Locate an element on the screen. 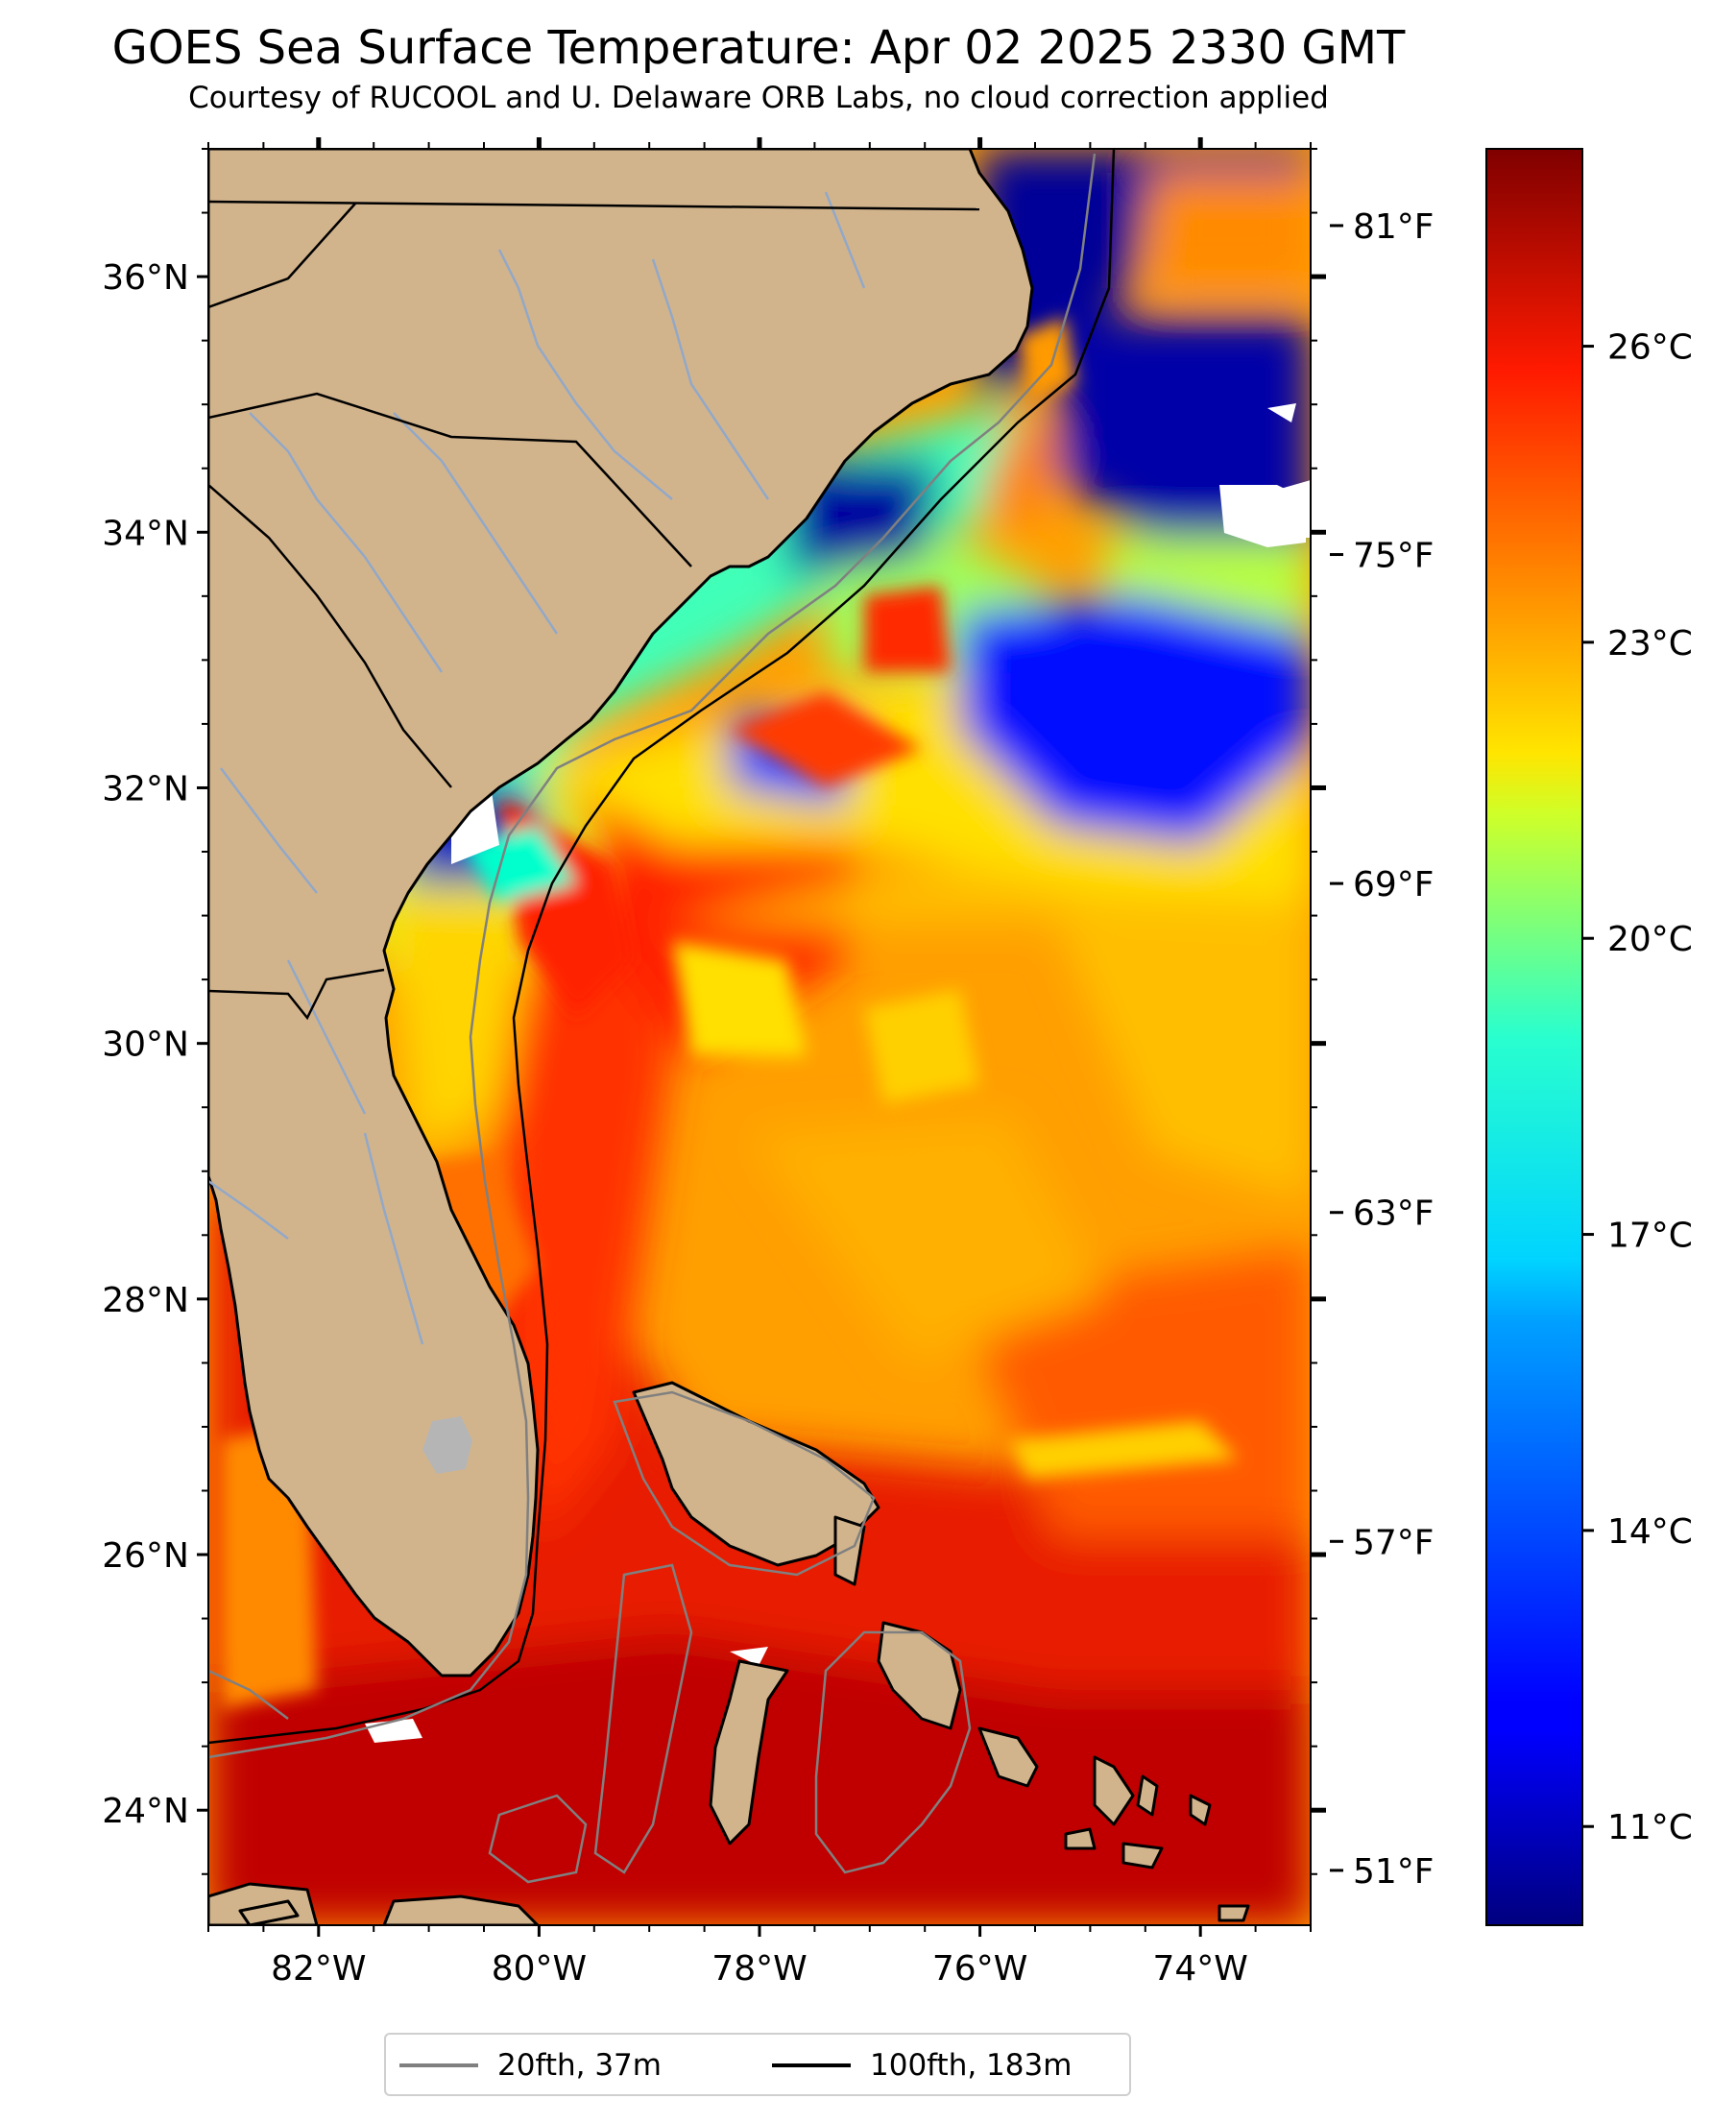 This screenshot has height=2123, width=1736. y-tick-label: 28°N is located at coordinates (145, 1300).